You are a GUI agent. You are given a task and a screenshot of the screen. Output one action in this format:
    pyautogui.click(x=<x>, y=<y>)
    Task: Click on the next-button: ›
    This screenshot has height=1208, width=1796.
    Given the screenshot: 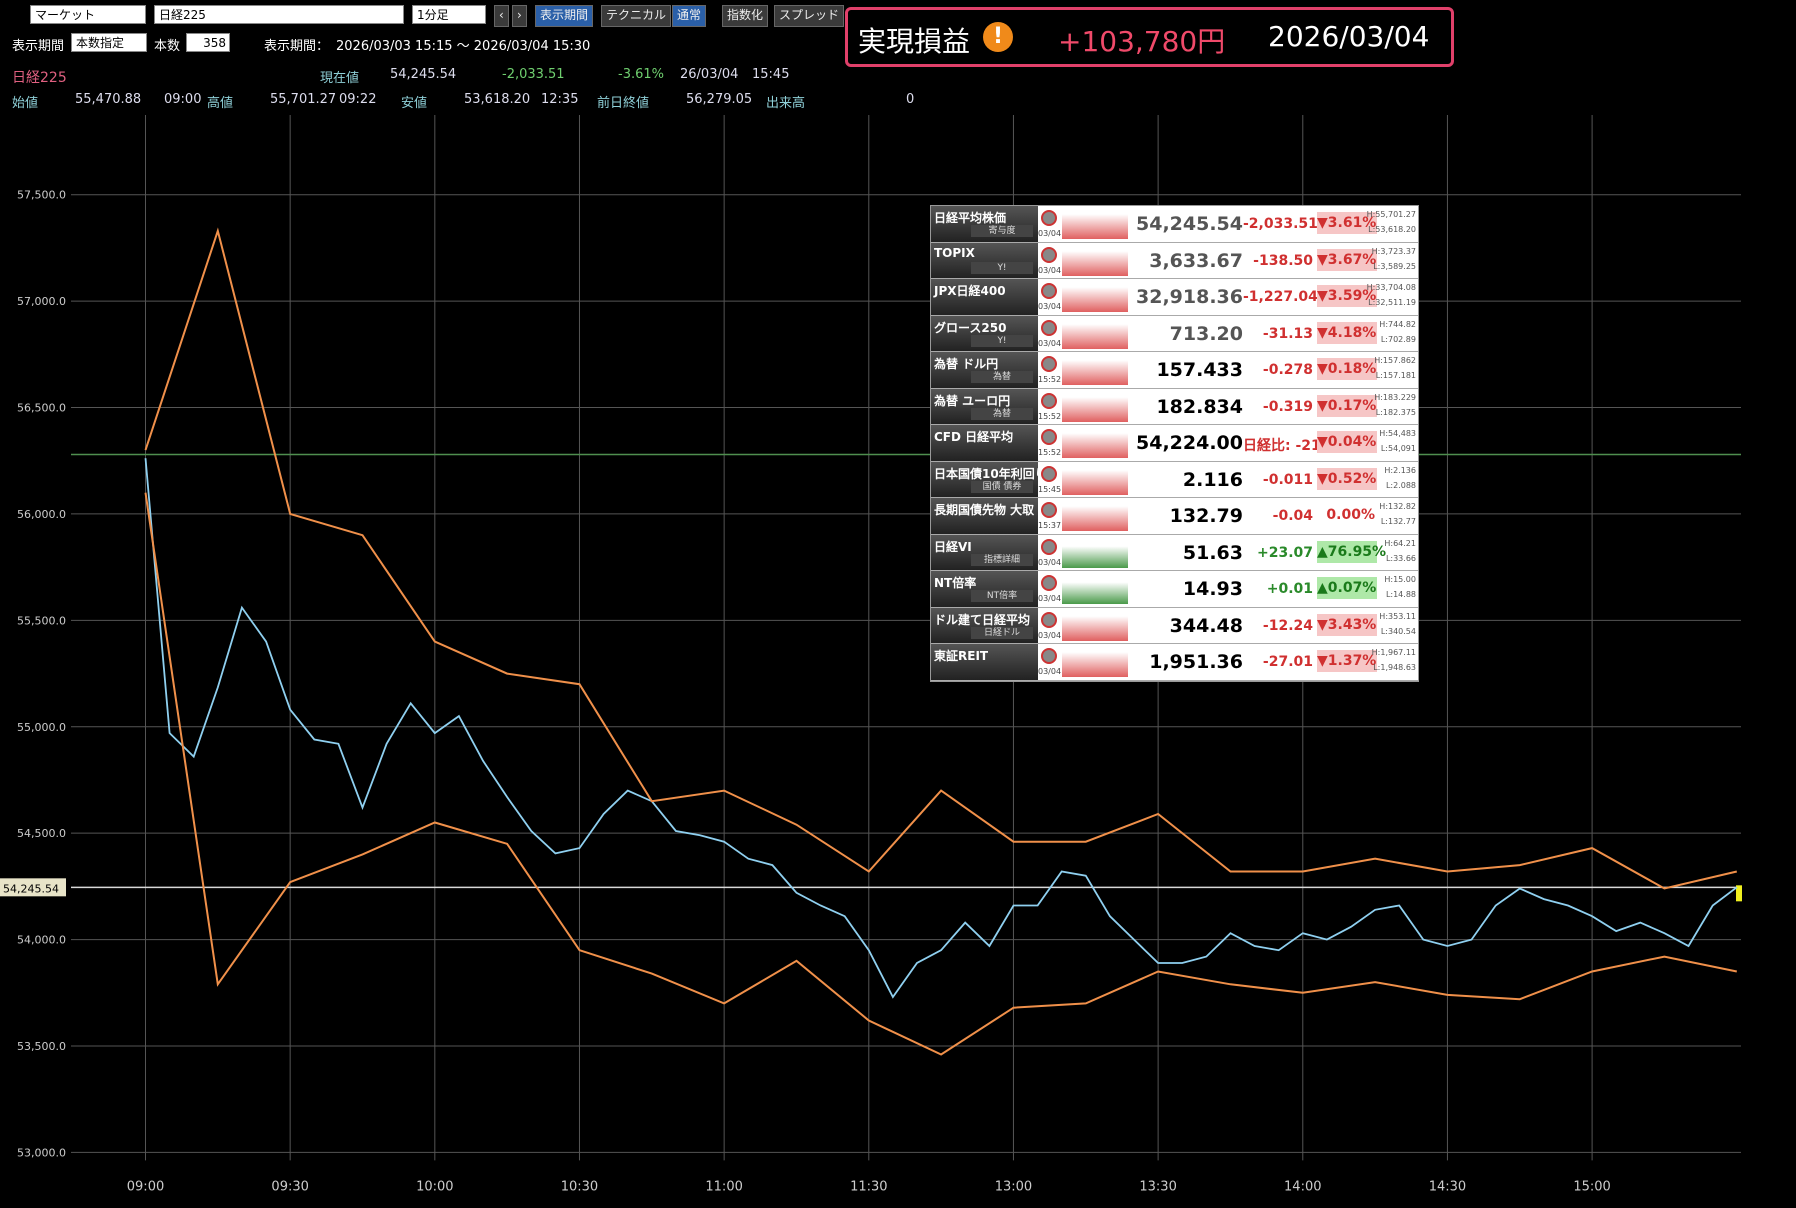 What is the action you would take?
    pyautogui.click(x=519, y=16)
    